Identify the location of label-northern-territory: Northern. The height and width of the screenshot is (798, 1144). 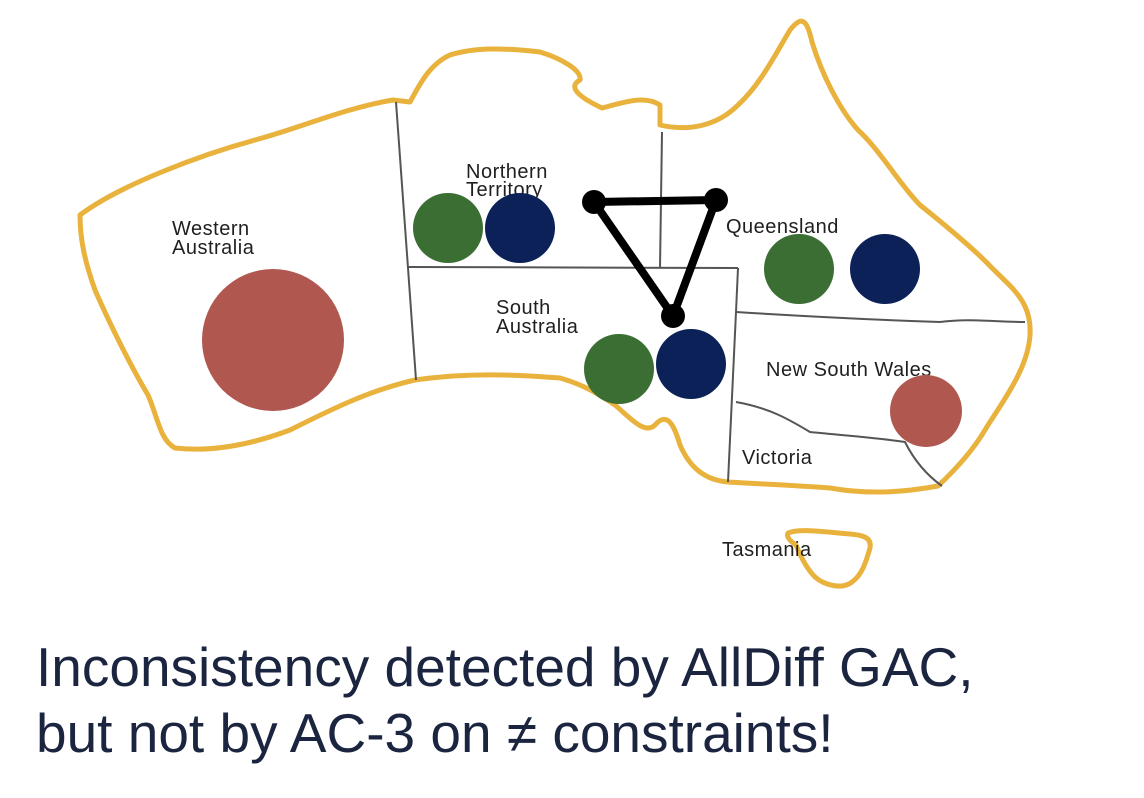
(507, 172).